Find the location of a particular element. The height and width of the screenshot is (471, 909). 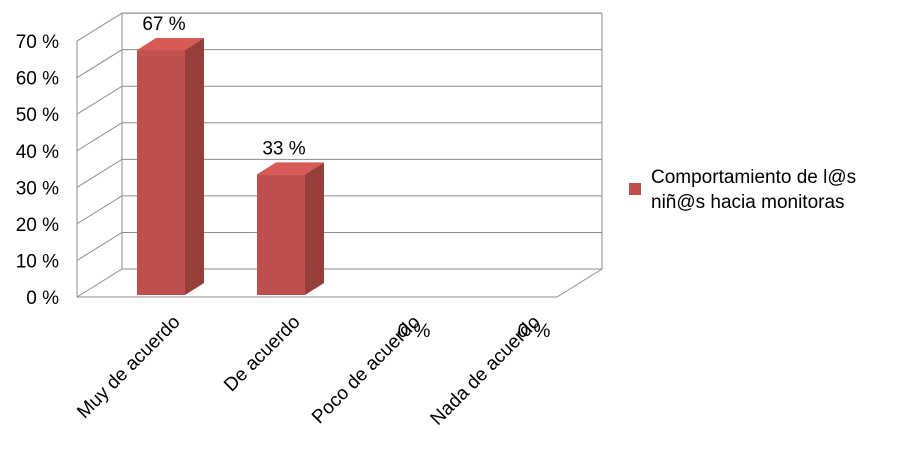

floor-right-edge is located at coordinates (579, 283).